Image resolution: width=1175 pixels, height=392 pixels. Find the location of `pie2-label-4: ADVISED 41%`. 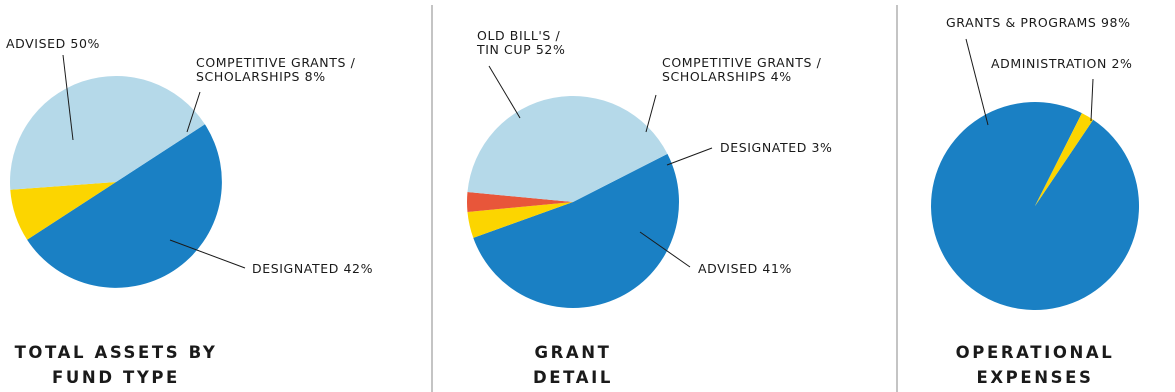

pie2-label-4: ADVISED 41% is located at coordinates (745, 268).